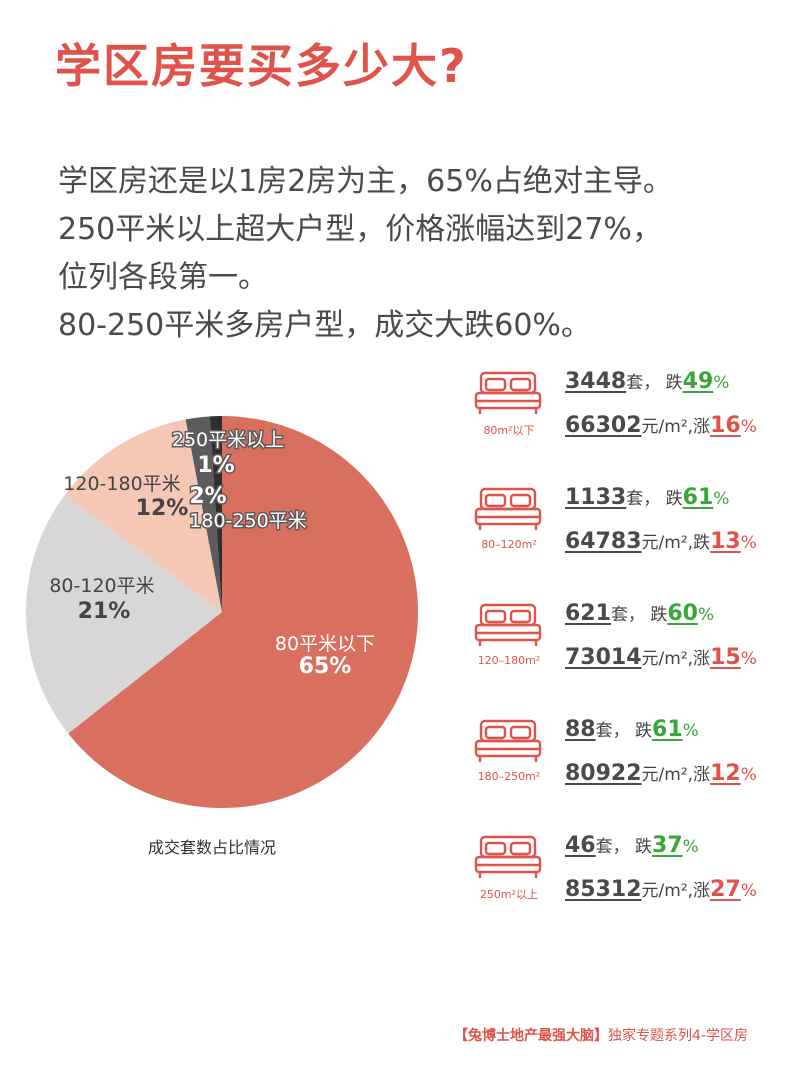 The image size is (800, 1067). Describe the element at coordinates (725, 425) in the screenshot. I see `change-percent: 16` at that location.